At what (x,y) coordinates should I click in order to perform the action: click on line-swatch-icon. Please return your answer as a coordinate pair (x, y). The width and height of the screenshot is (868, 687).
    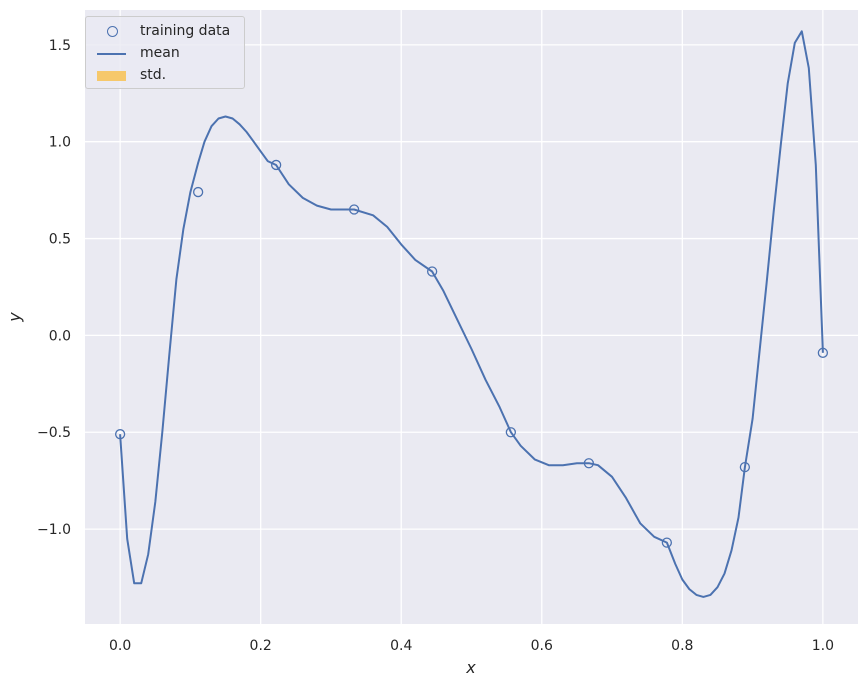
    Looking at the image, I should click on (111, 54).